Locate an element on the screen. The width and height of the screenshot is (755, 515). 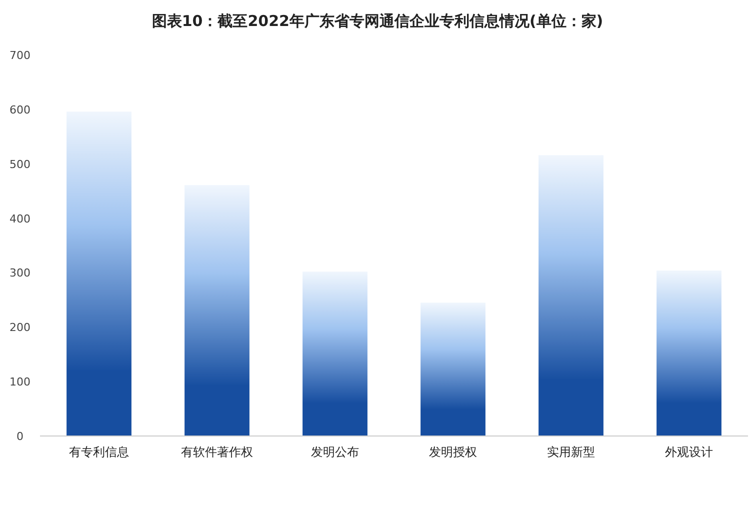
chart-title: 图表10：截至2022年广东省专网通信企业专利信息情况(单位：家) is located at coordinates (378, 21).